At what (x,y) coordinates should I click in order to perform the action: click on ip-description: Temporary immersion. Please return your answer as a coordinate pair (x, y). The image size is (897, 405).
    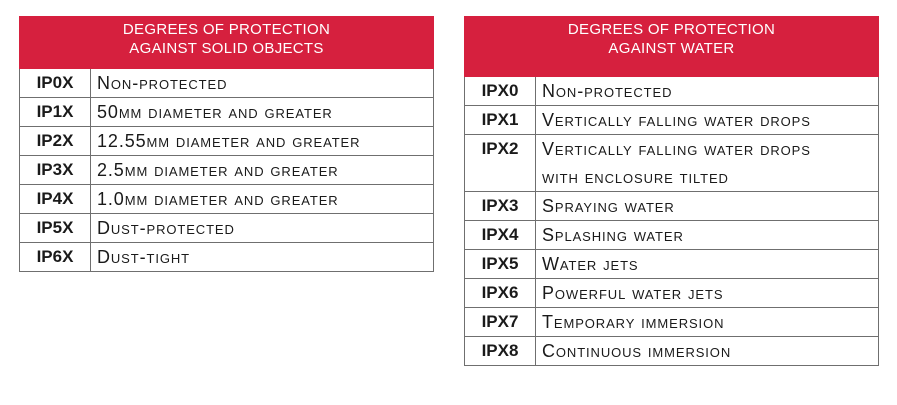
    Looking at the image, I should click on (707, 322).